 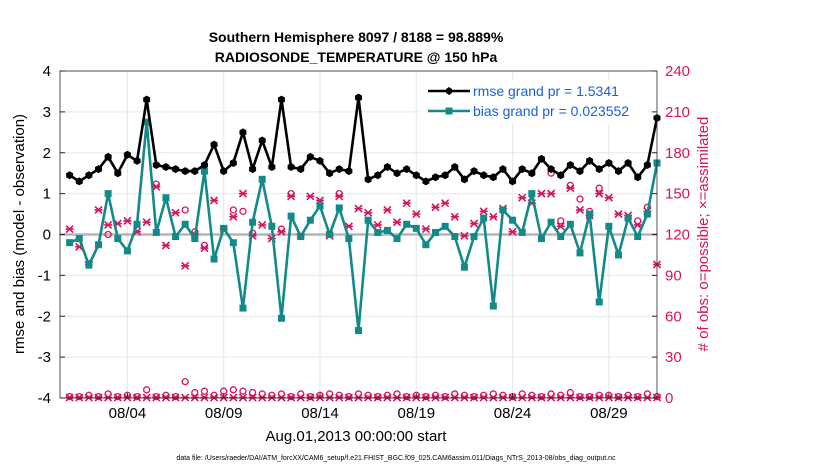 What do you see at coordinates (417, 413) in the screenshot?
I see `x-tick-label: 08/19` at bounding box center [417, 413].